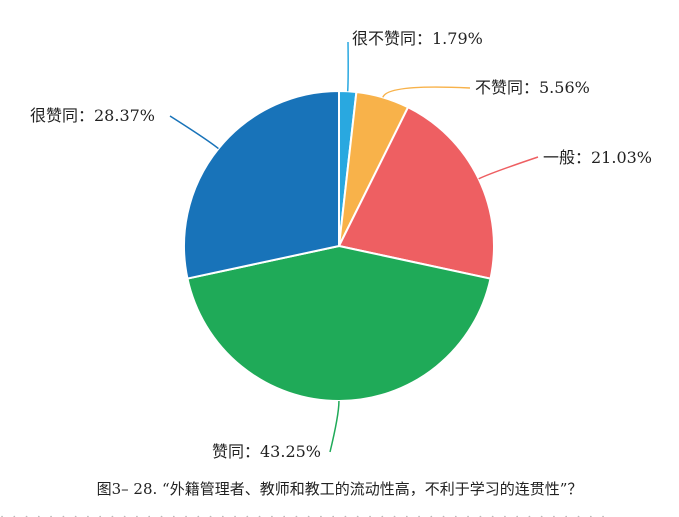 This screenshot has width=679, height=517. Describe the element at coordinates (92, 115) in the screenshot. I see `slice-label-5: 很赞同：28.37%` at that location.